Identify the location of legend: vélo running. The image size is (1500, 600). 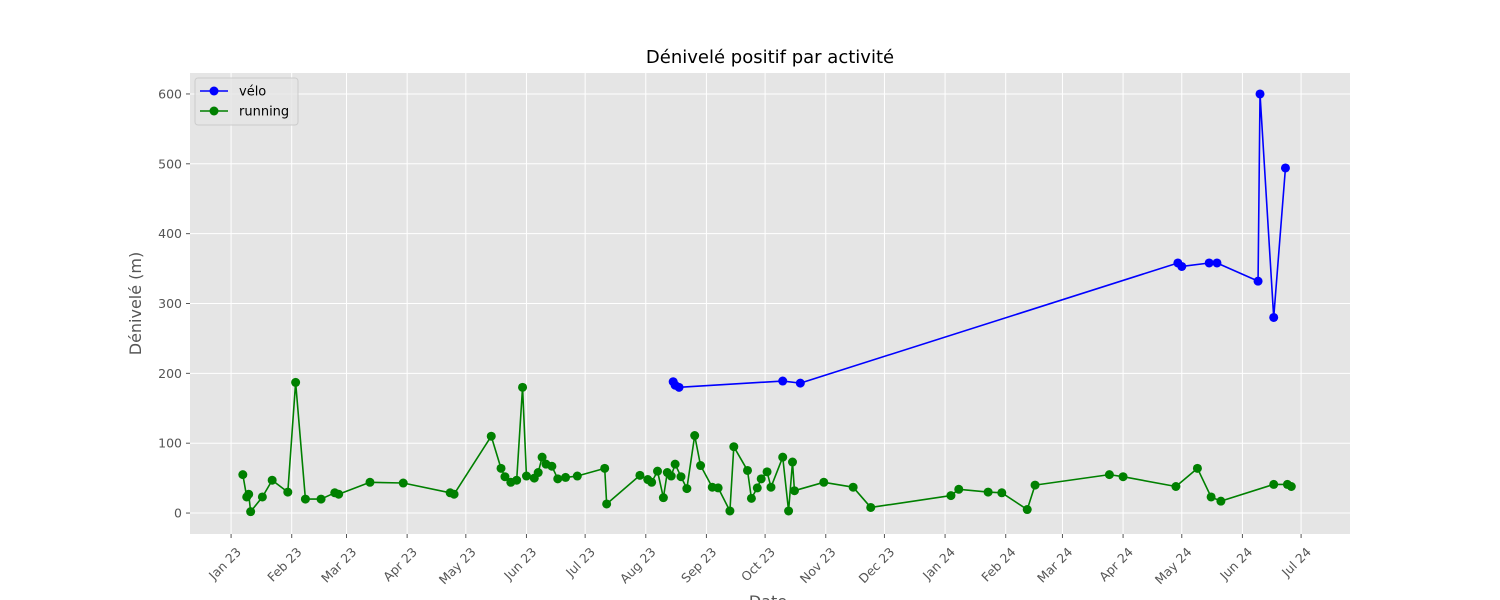
(246, 101).